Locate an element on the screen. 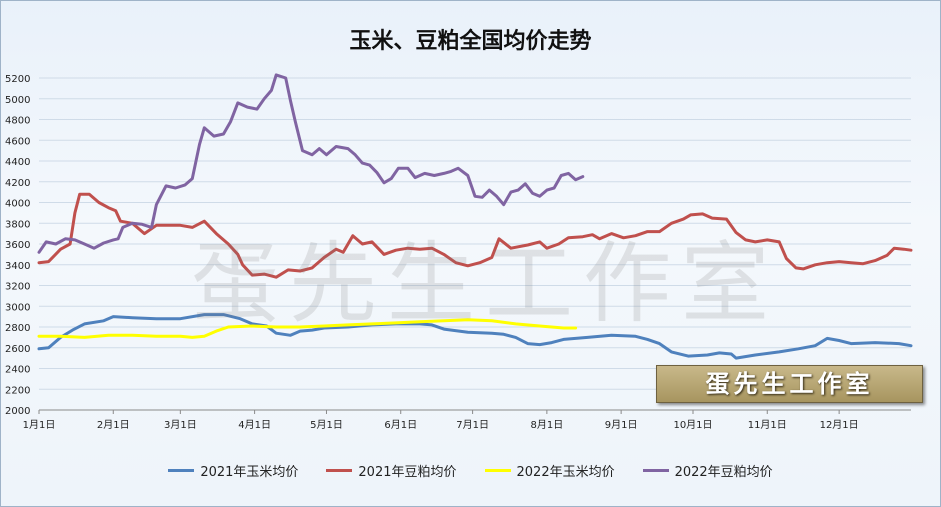 The height and width of the screenshot is (507, 941). x-tick-label: 12月1日 is located at coordinates (839, 425).